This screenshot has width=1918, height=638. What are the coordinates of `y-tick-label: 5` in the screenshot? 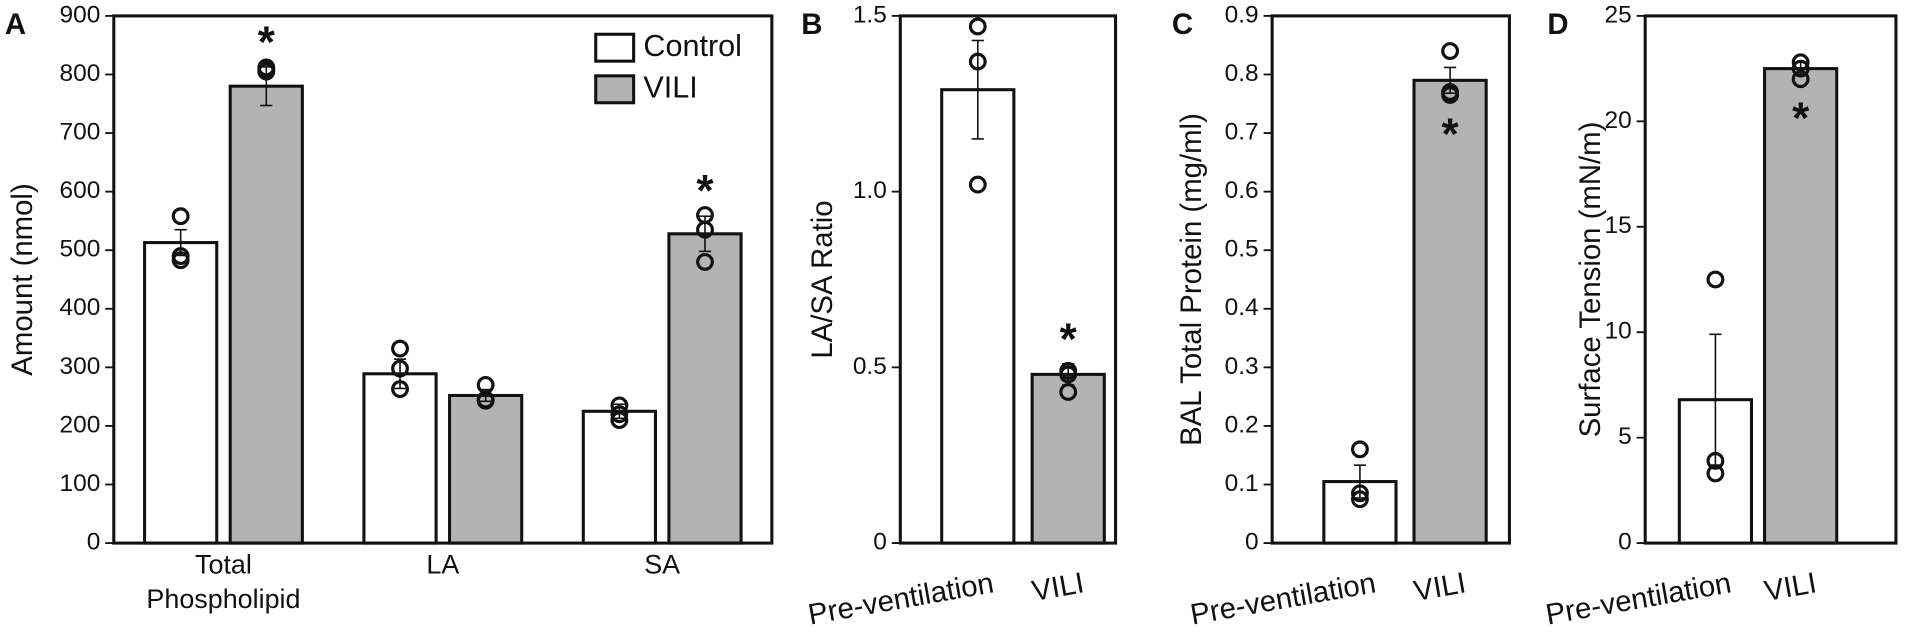 It's located at (1625, 436).